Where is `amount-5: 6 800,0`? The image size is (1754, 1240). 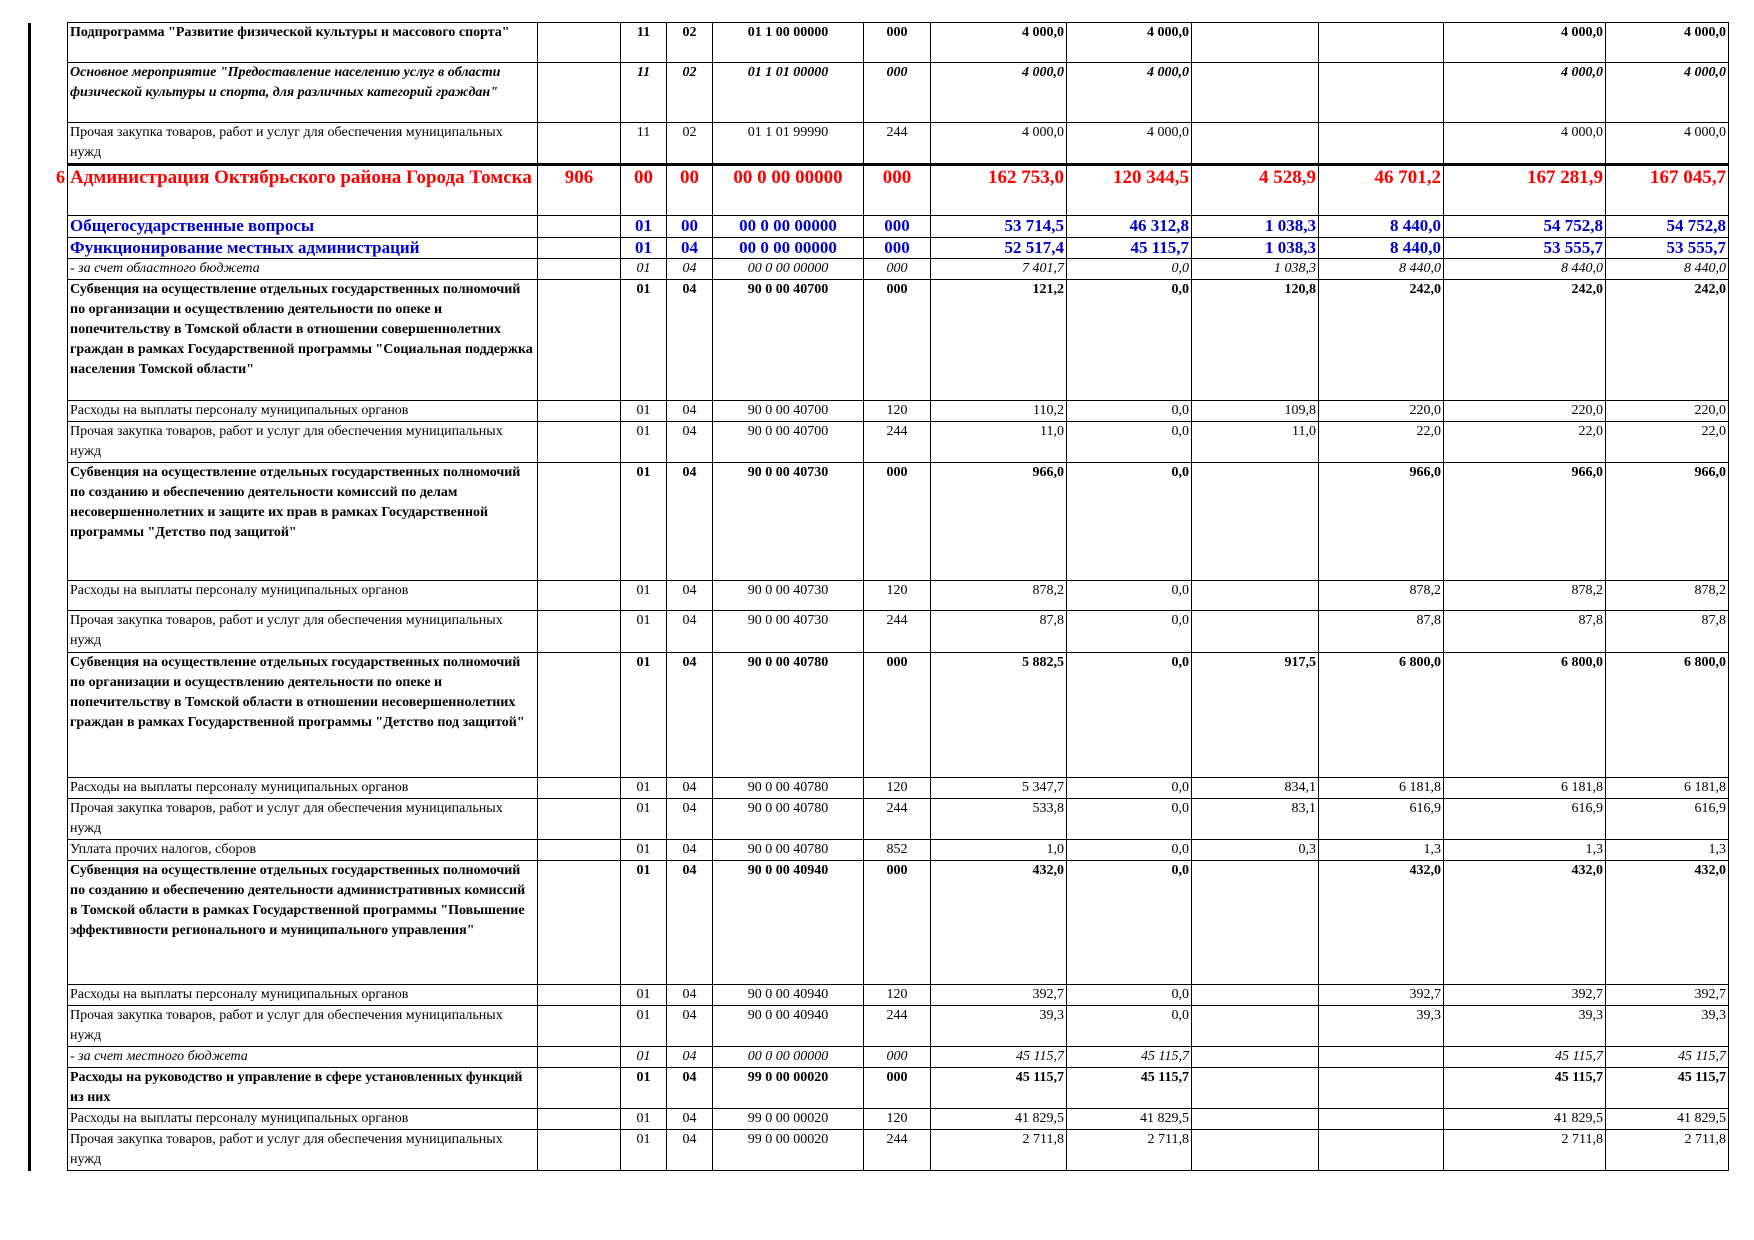
amount-5: 6 800,0 is located at coordinates (1524, 715).